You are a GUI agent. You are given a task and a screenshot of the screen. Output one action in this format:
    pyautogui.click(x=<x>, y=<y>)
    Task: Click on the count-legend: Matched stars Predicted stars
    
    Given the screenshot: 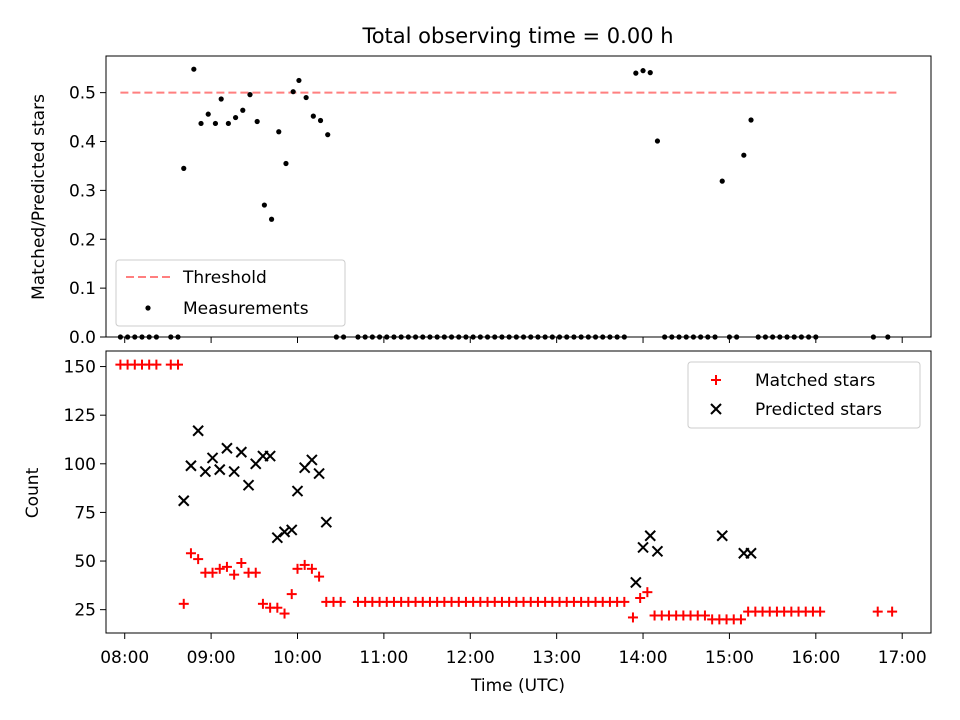 What is the action you would take?
    pyautogui.click(x=804, y=395)
    